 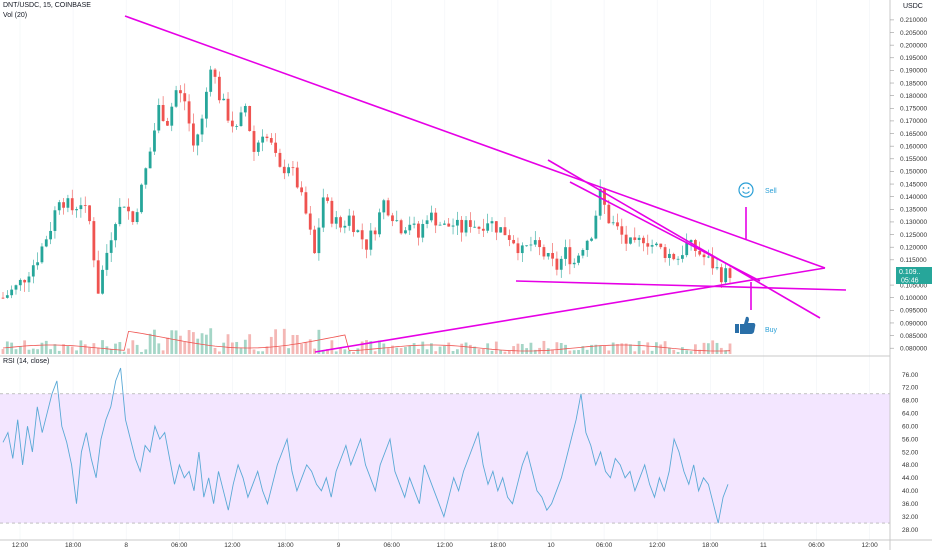 I want to click on price-tick-label: 0.200000, so click(x=913, y=45).